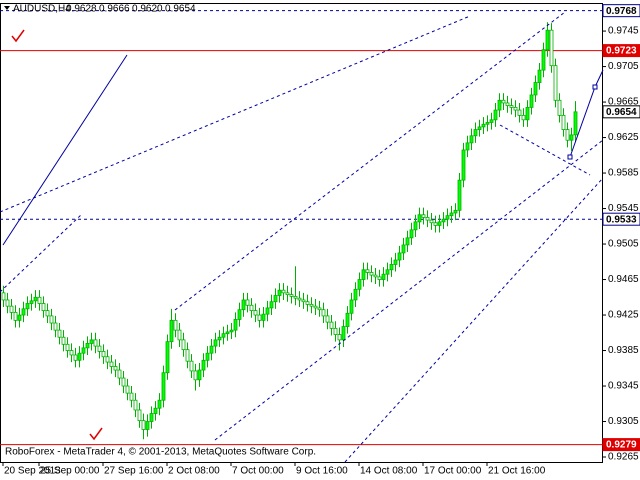 The width and height of the screenshot is (640, 480). I want to click on level-label: 0.9723, so click(621, 51).